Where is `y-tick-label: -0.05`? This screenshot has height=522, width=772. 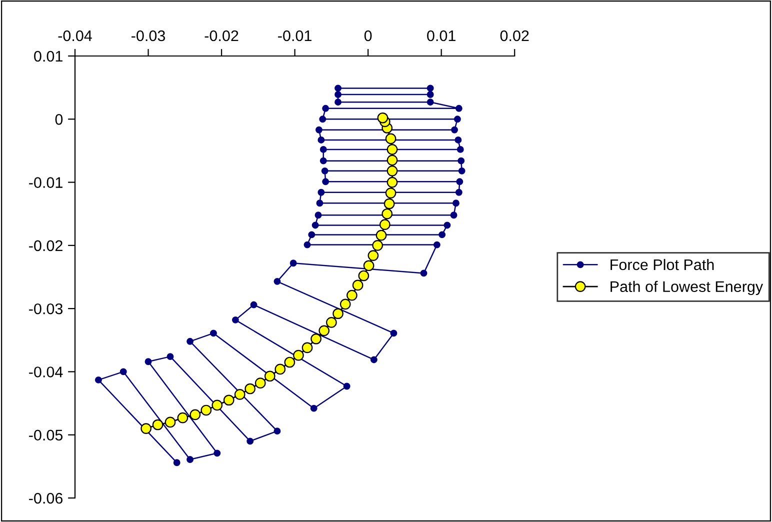 y-tick-label: -0.05 is located at coordinates (46, 435).